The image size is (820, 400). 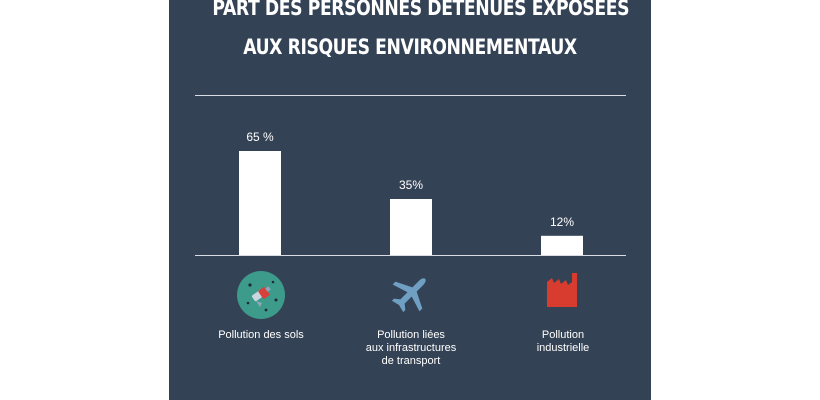 I want to click on chart-baseline, so click(x=410, y=255).